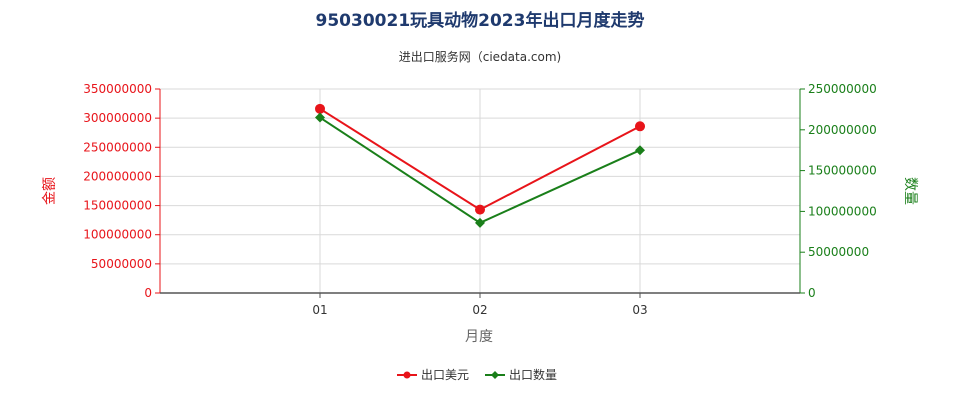 This screenshot has height=404, width=960. I want to click on left-axis-tick-label: 50000000, so click(121, 264).